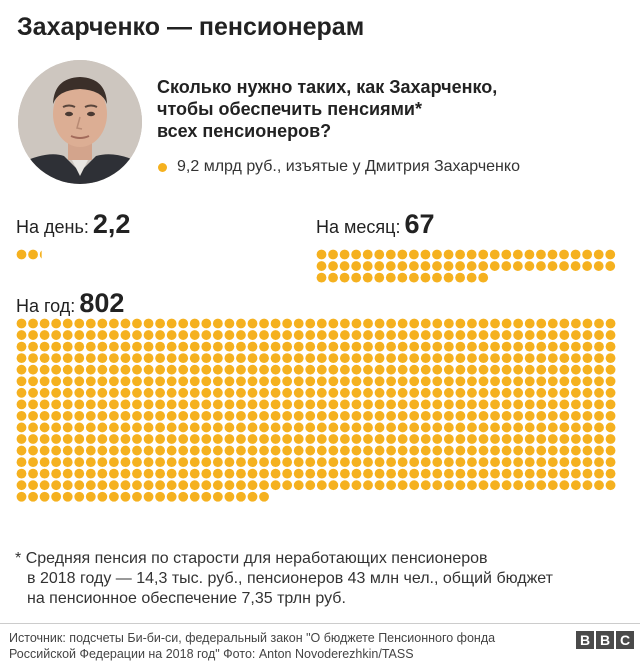 This screenshot has height=670, width=640. What do you see at coordinates (73, 224) in the screenshot?
I see `day-label: На день: 2,2` at bounding box center [73, 224].